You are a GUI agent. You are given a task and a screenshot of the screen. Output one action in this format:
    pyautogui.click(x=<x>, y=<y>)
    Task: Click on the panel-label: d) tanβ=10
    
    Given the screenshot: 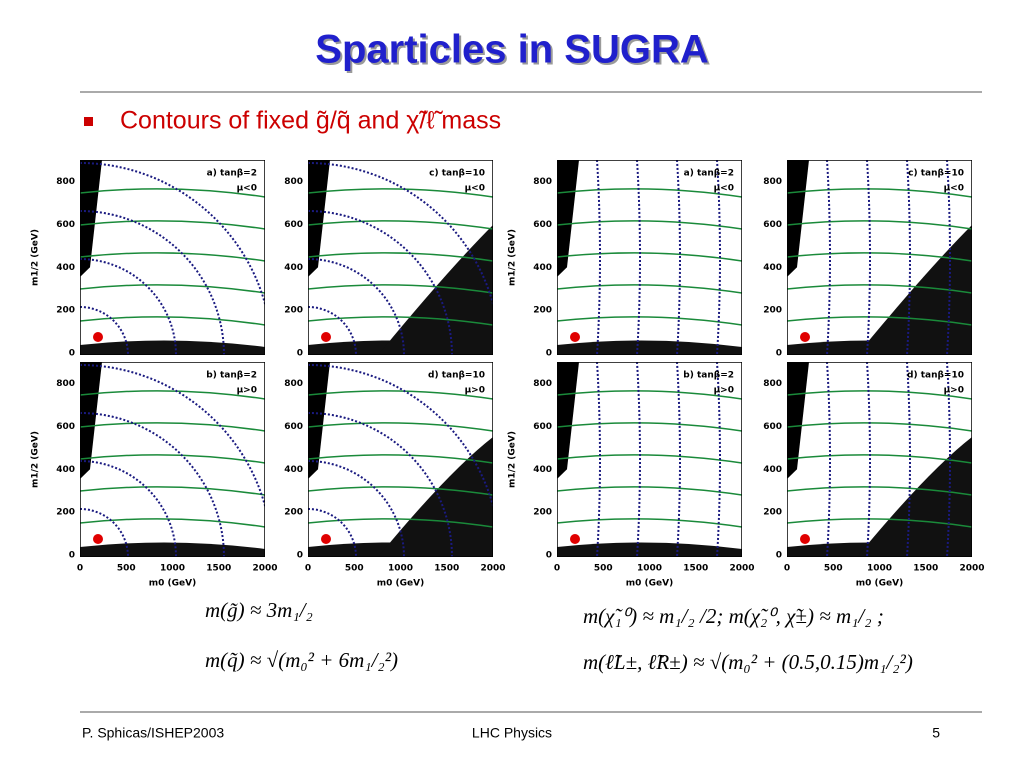 What is the action you would take?
    pyautogui.click(x=935, y=376)
    